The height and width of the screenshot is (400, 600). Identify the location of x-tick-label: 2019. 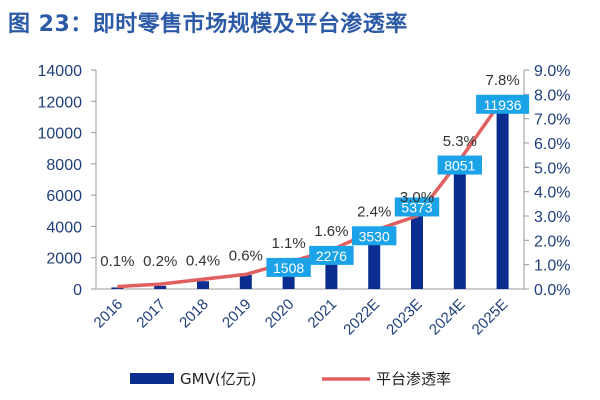
(237, 314).